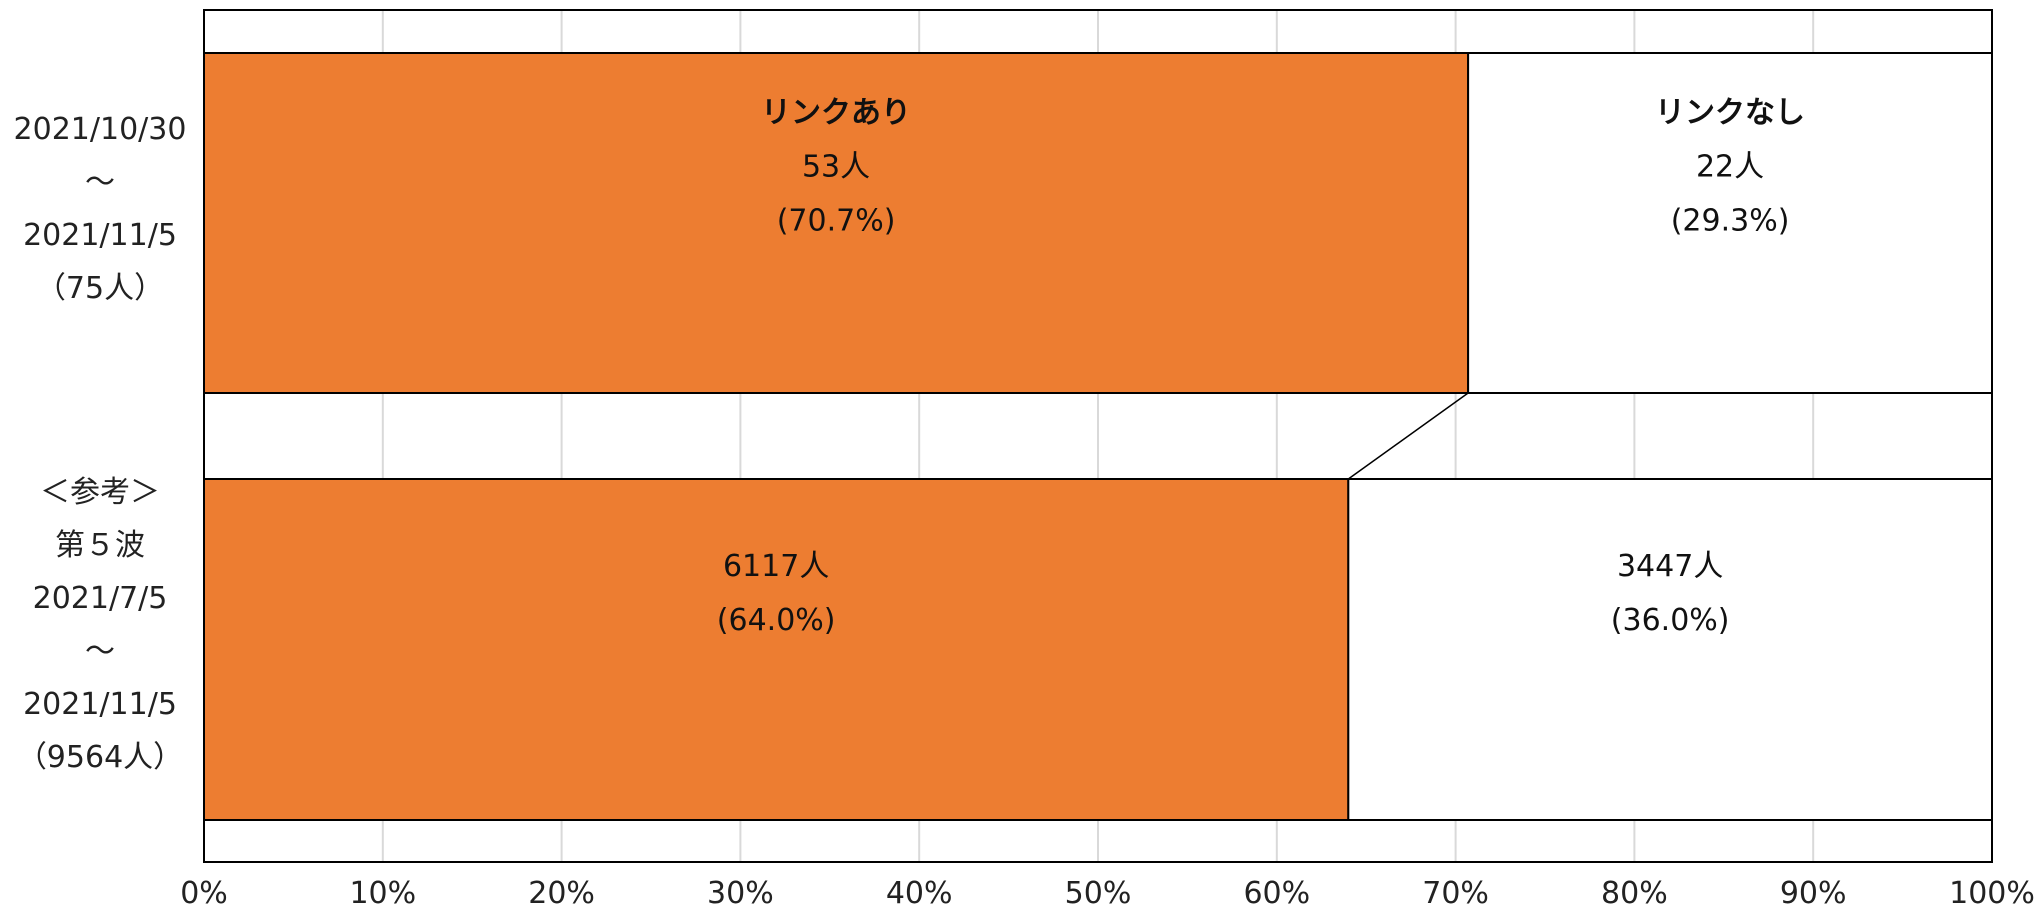  Describe the element at coordinates (1992, 893) in the screenshot. I see `x-tick-label: 100%` at that location.